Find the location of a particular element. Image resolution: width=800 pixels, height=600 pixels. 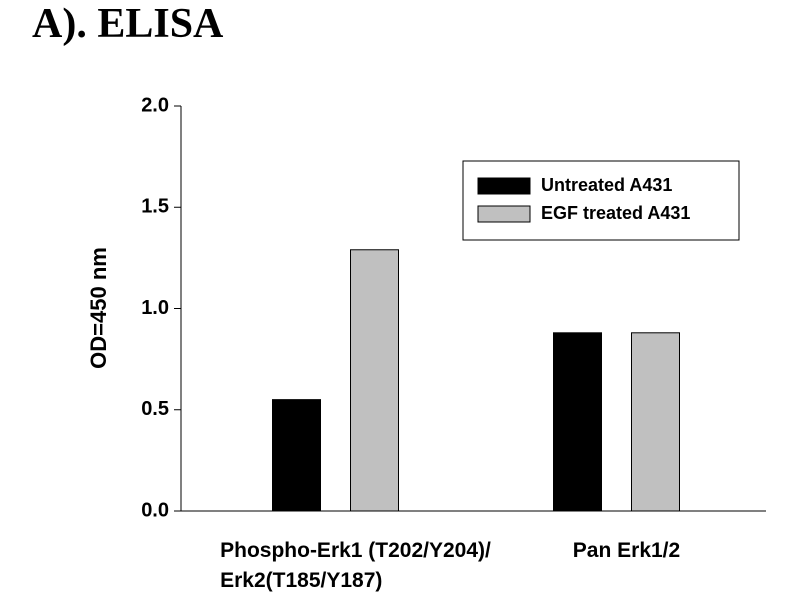

y-tick-label: 1.5 is located at coordinates (155, 207).